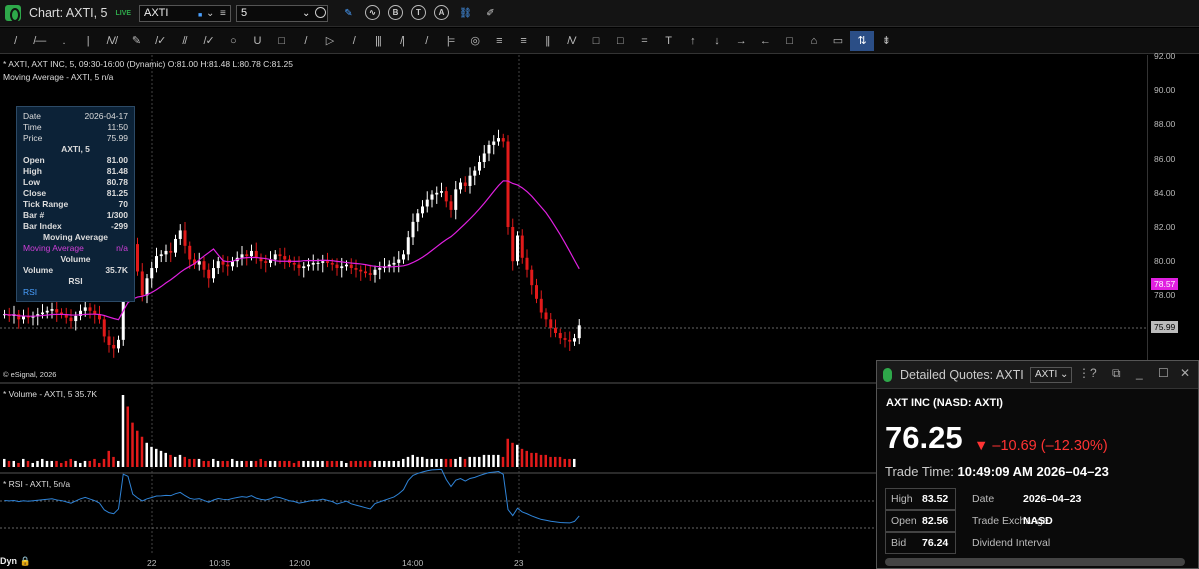  Describe the element at coordinates (418, 12) in the screenshot. I see `t-icon: T` at that location.